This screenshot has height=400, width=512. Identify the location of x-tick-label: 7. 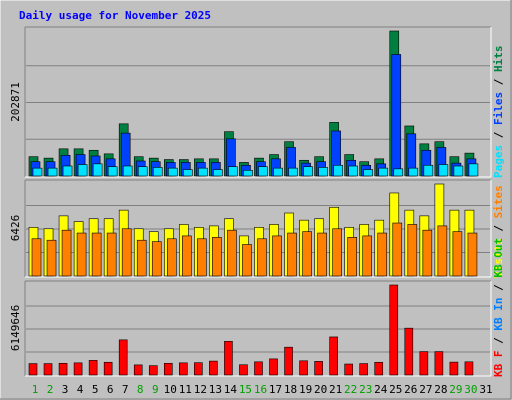
(125, 389).